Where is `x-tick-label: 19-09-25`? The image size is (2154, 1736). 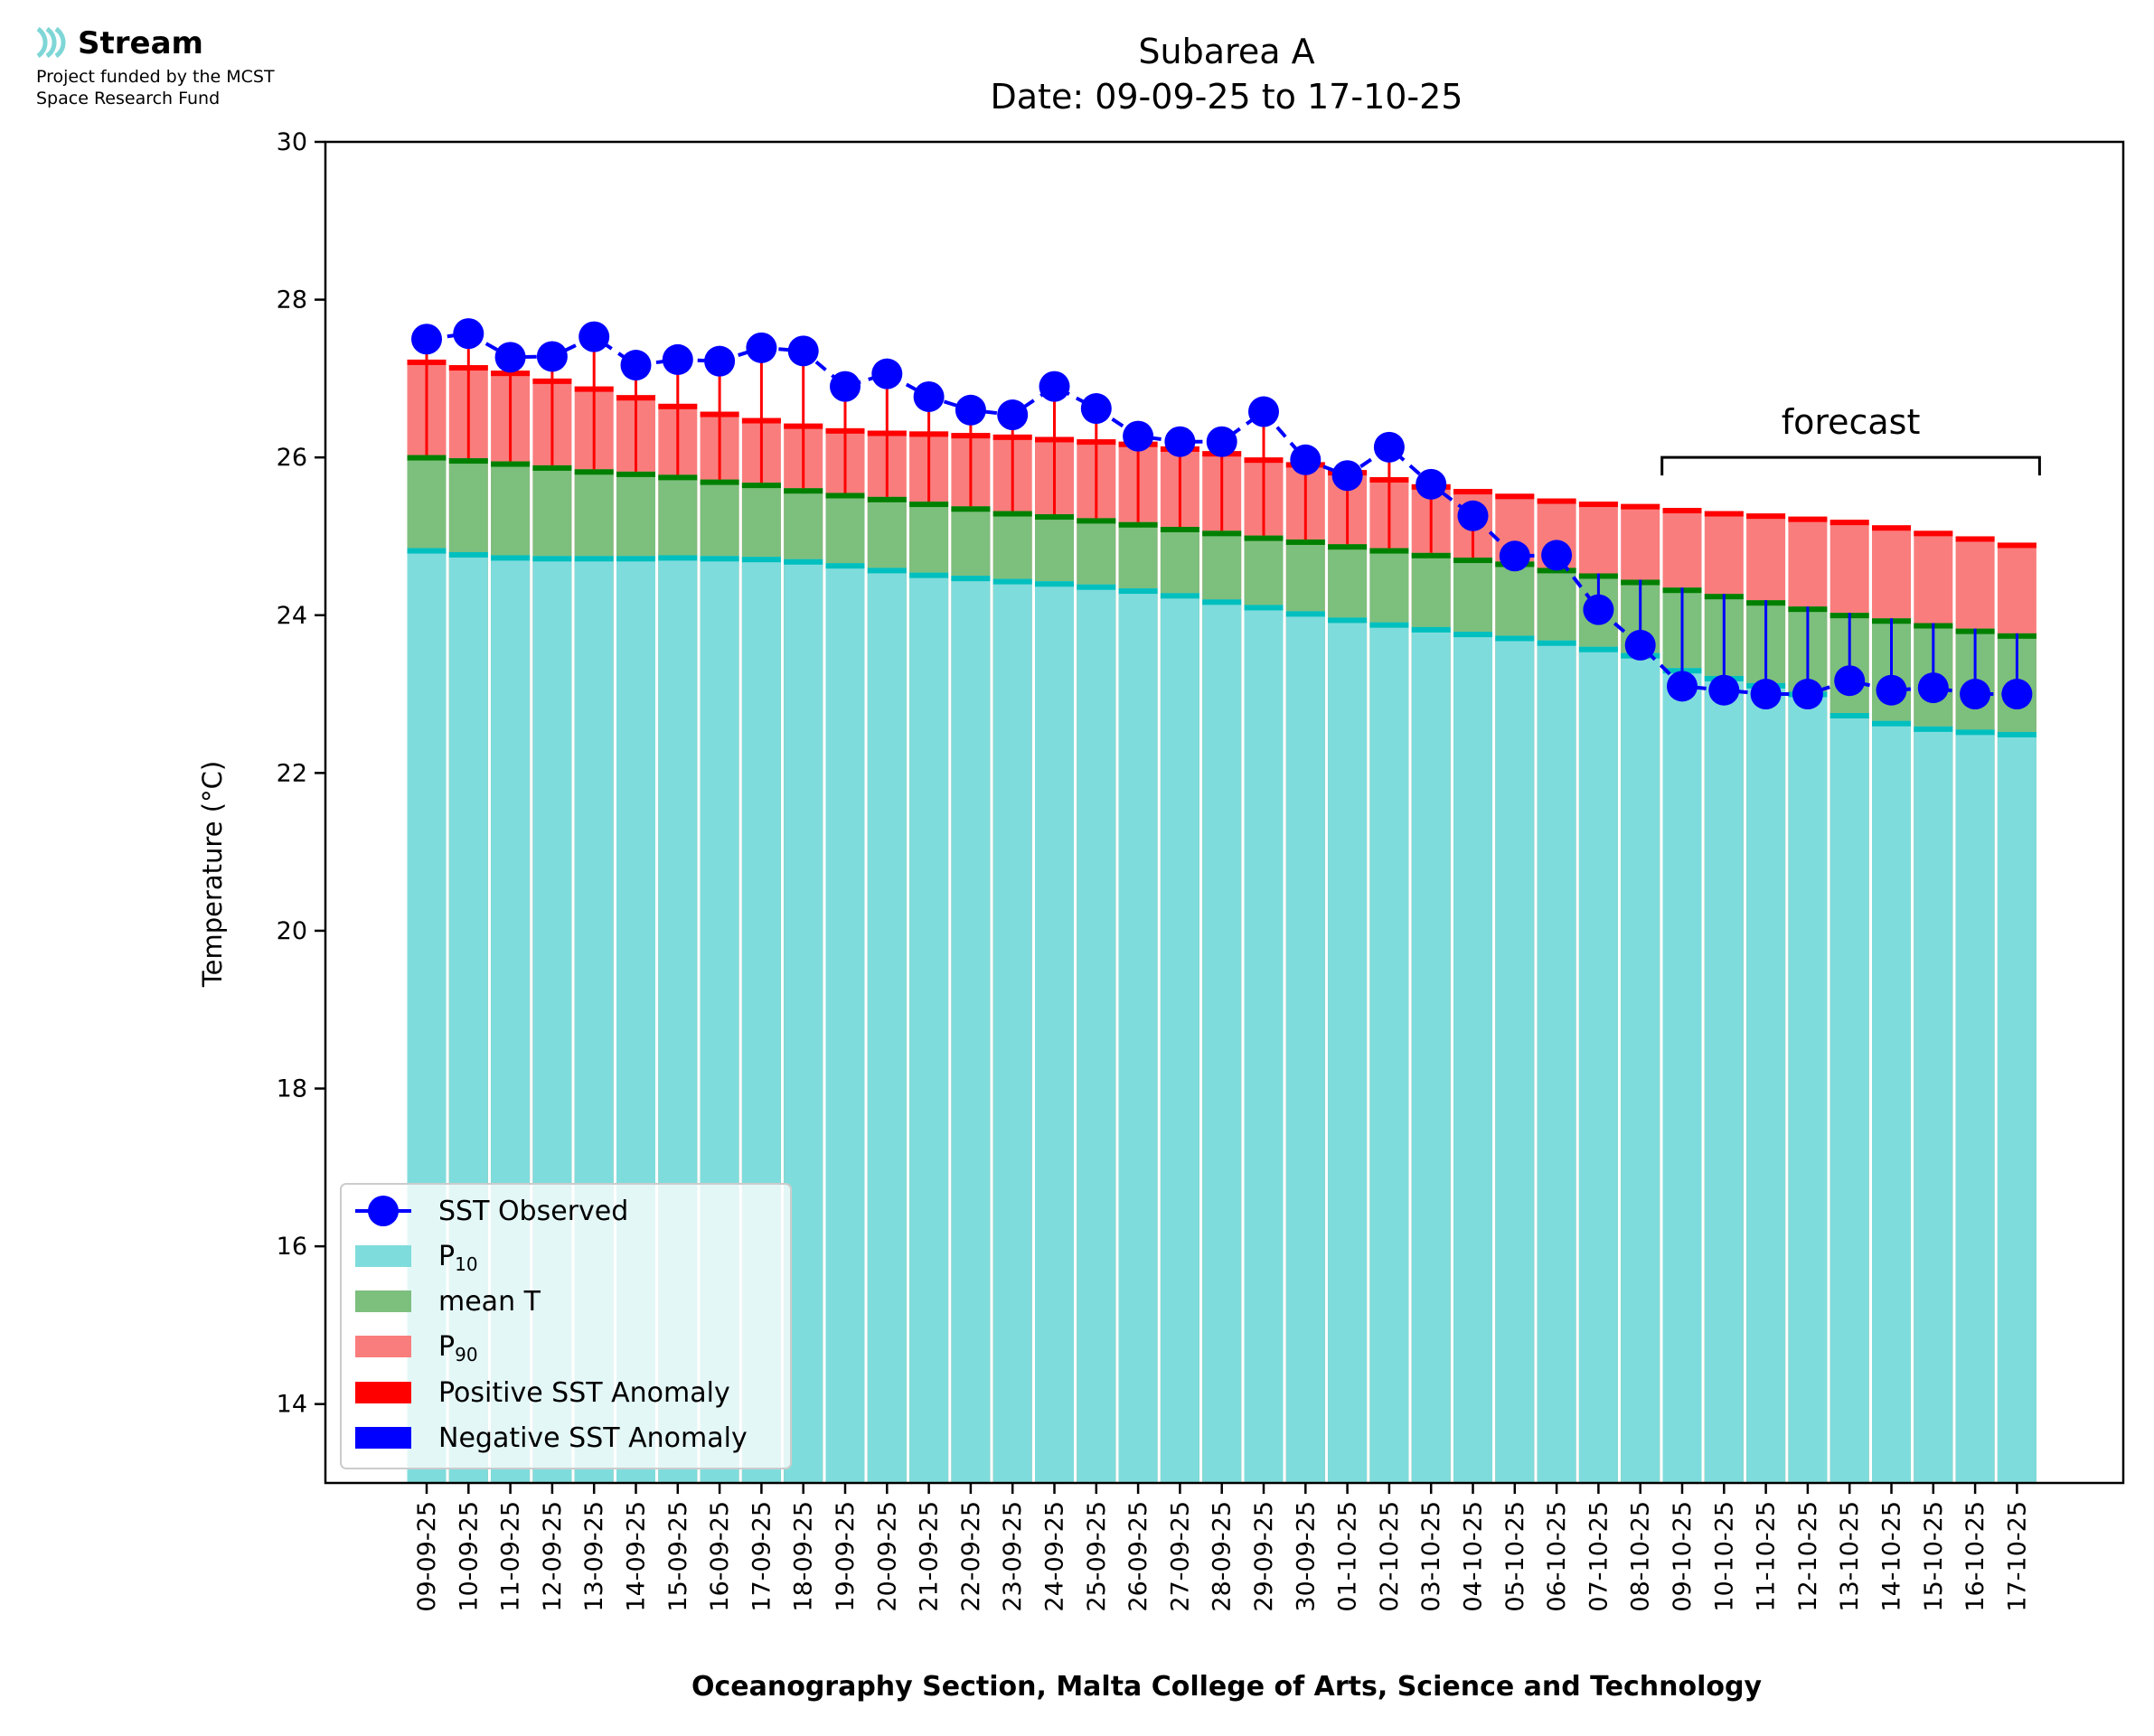 x-tick-label: 19-09-25 is located at coordinates (846, 1556).